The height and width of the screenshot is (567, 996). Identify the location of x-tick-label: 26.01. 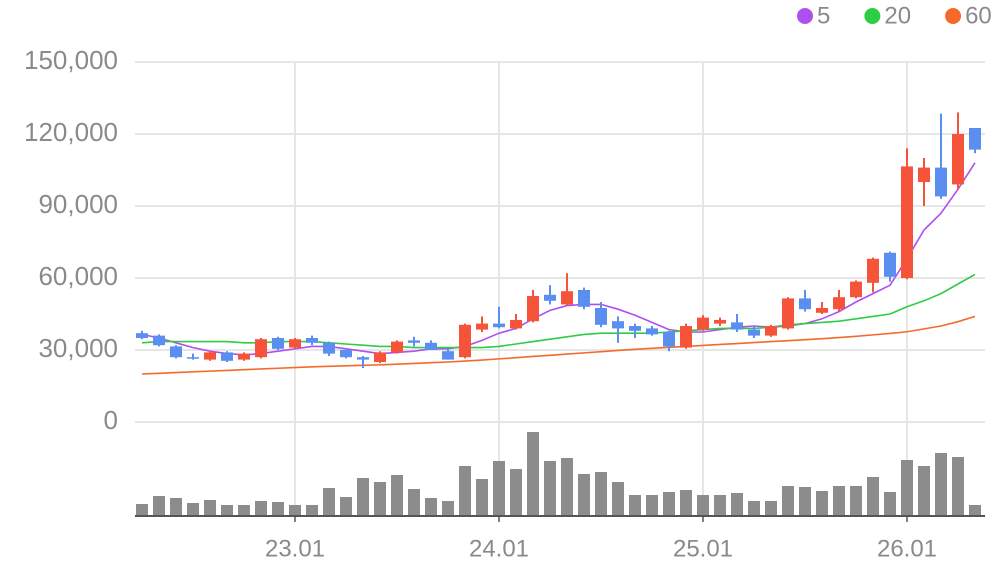
(907, 548).